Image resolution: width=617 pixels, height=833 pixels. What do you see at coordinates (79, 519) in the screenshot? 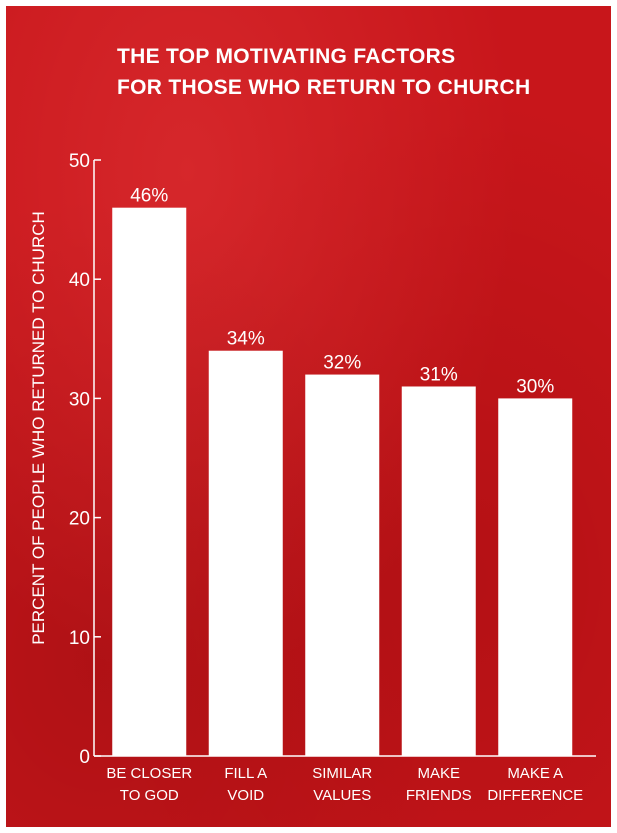
I see `y-tick-label: 20` at bounding box center [79, 519].